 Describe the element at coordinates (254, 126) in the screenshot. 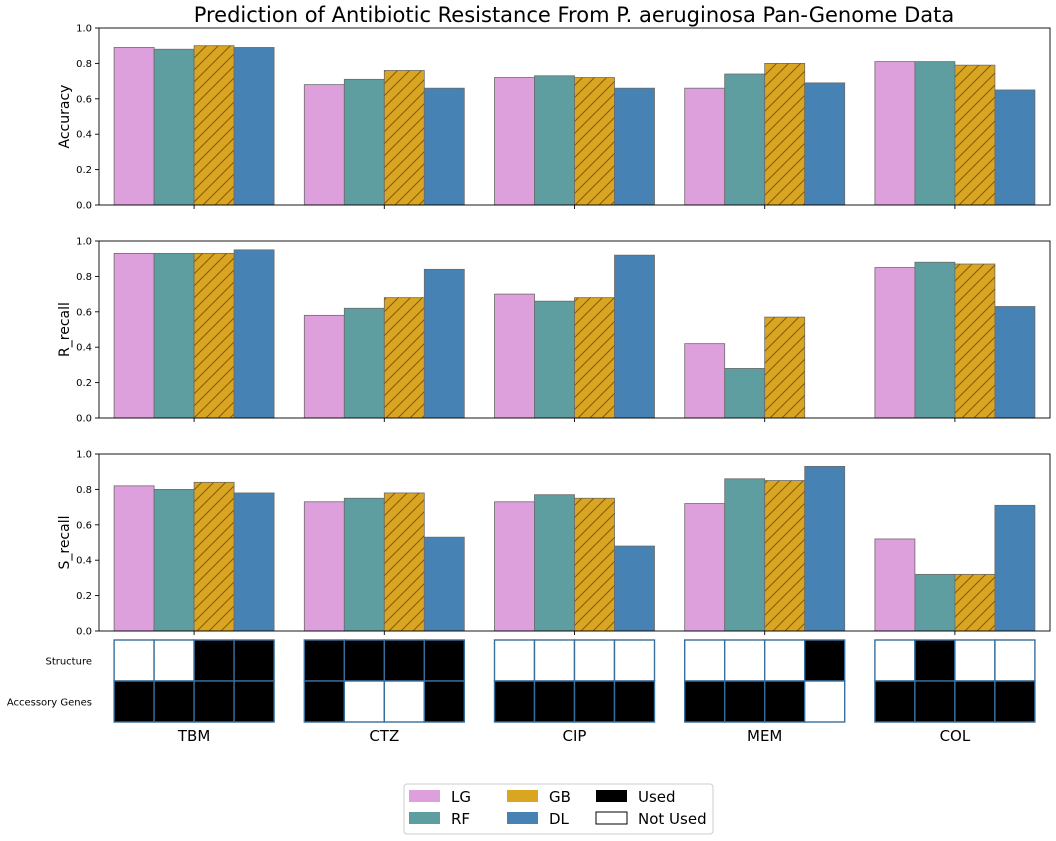

I see `bar-dl-tbm` at that location.